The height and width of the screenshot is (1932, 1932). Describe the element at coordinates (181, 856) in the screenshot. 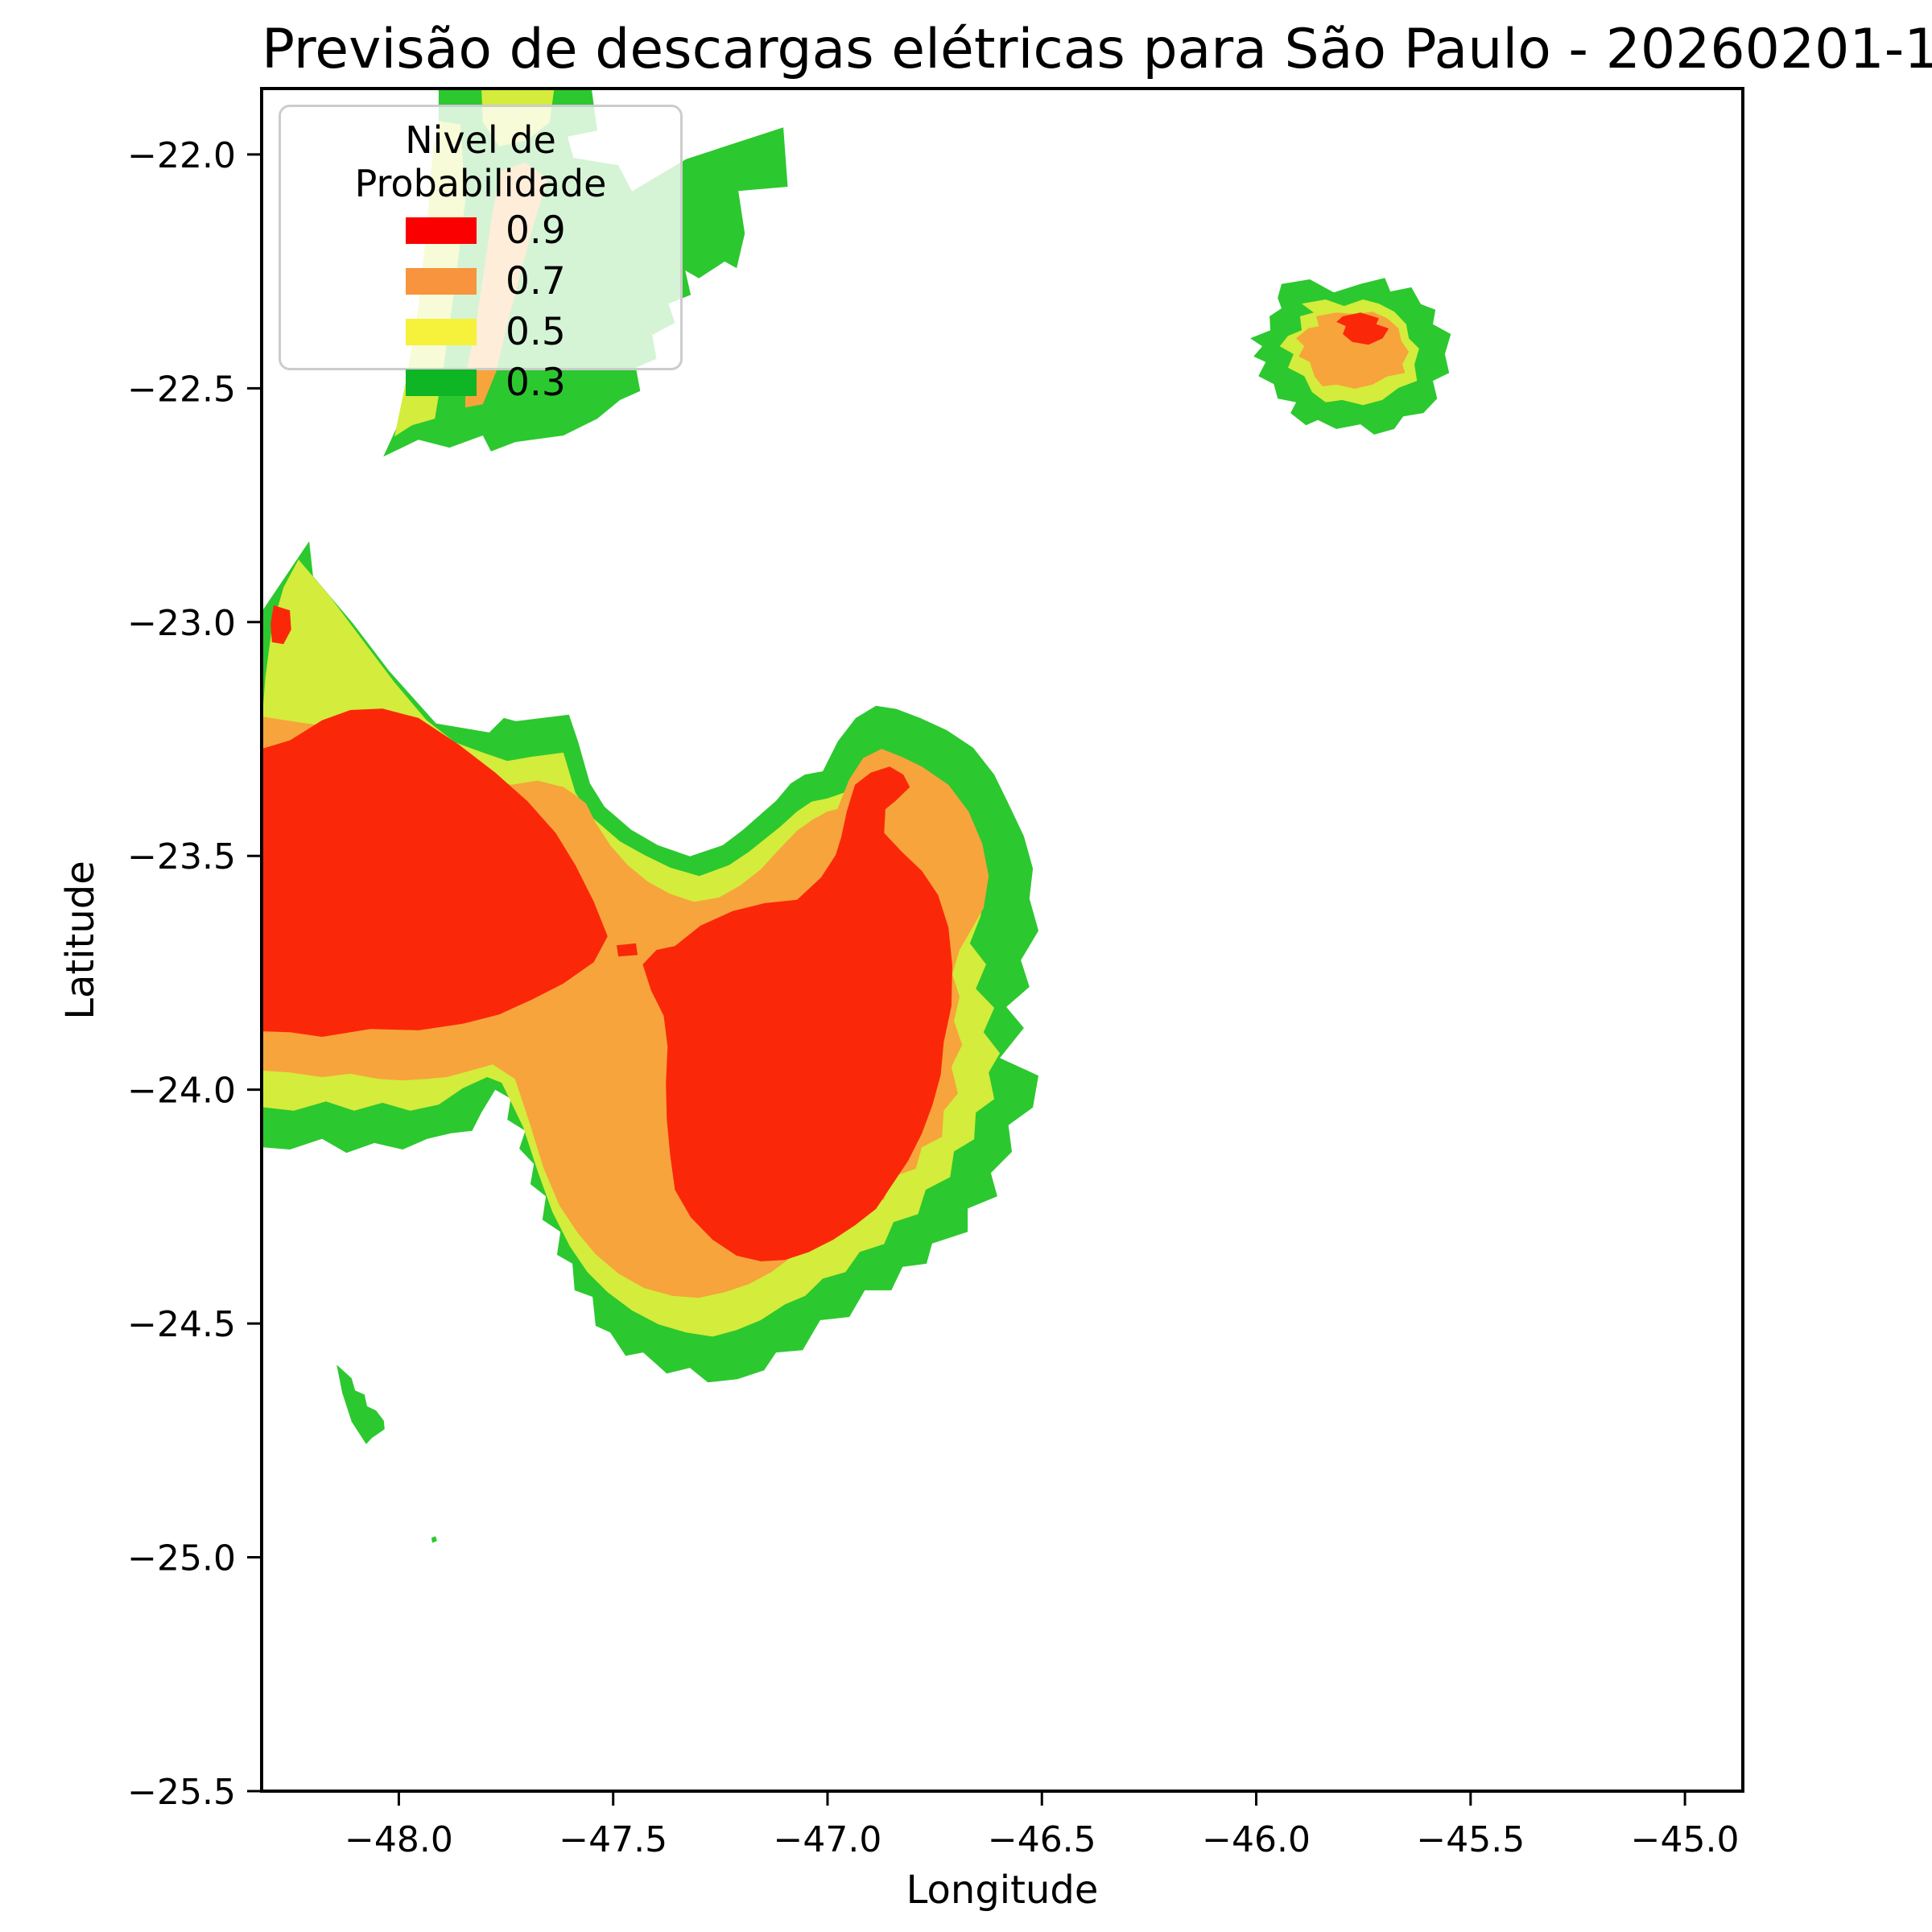

I see `y-tick-label: −23.5` at that location.